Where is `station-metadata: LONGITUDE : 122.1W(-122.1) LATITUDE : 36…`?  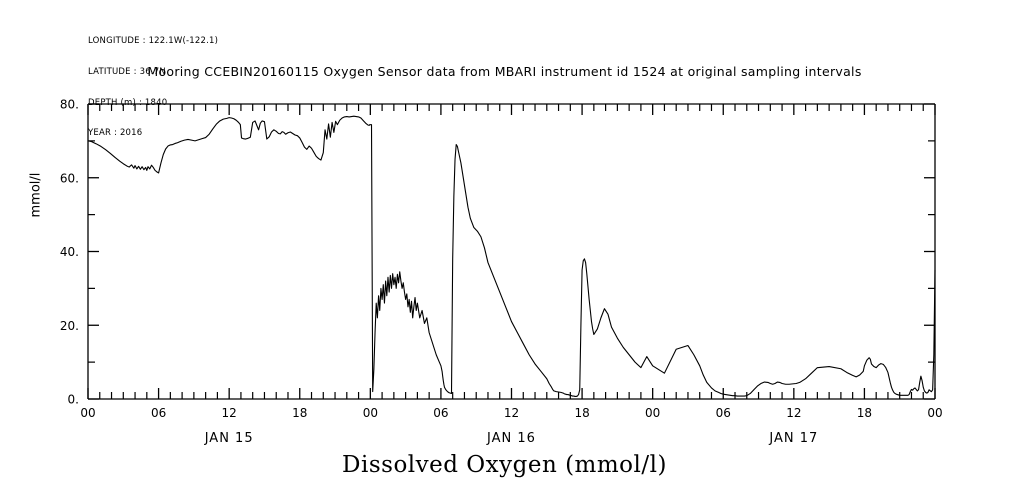 station-metadata: LONGITUDE : 122.1W(-122.1) LATITUDE : 36… is located at coordinates (153, 87).